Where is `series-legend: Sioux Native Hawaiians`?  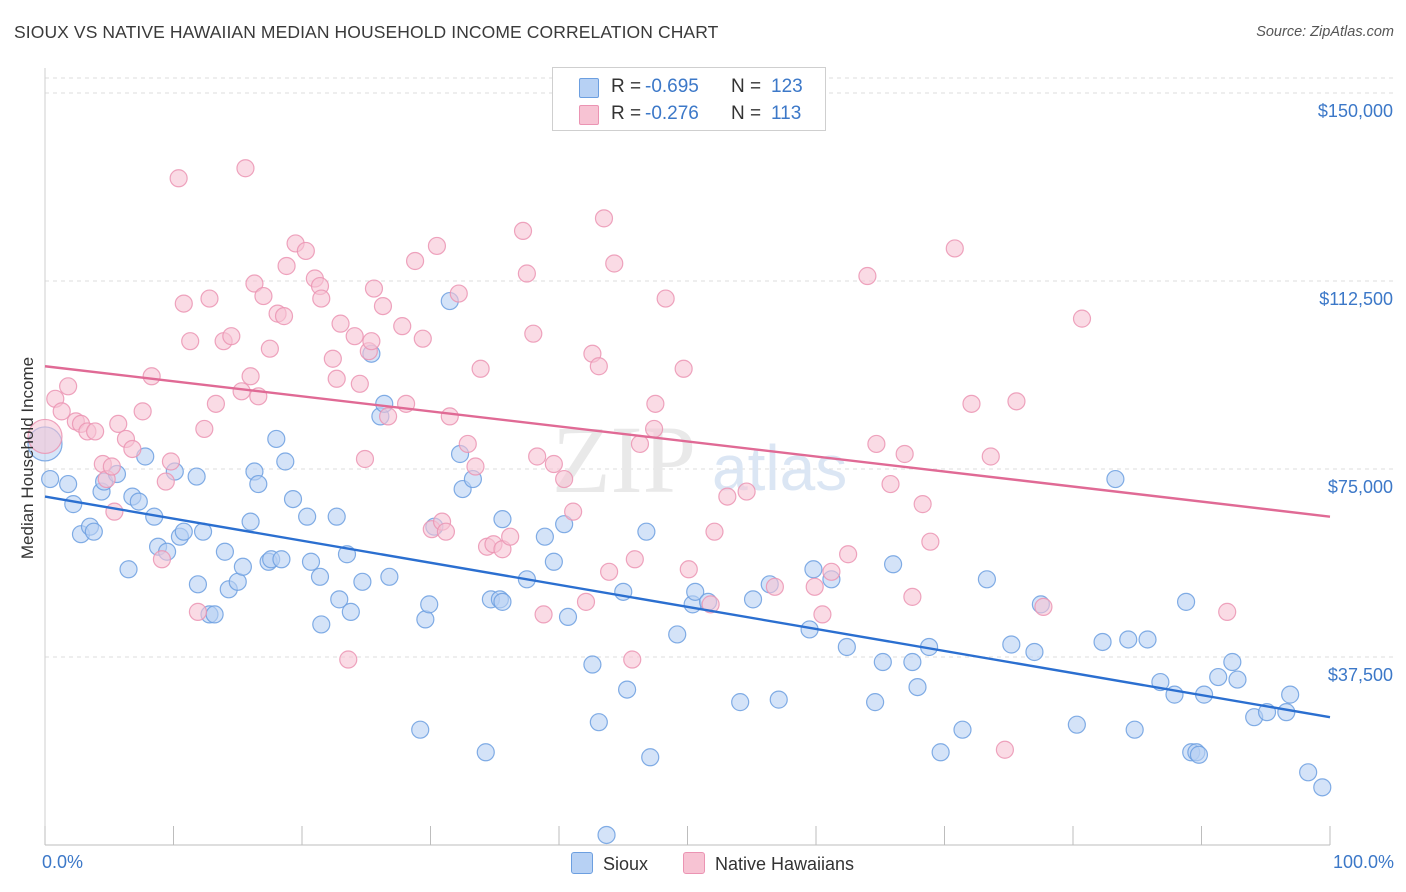
series-legend: Sioux Native Hawaiians is located at coordinates (703, 865).